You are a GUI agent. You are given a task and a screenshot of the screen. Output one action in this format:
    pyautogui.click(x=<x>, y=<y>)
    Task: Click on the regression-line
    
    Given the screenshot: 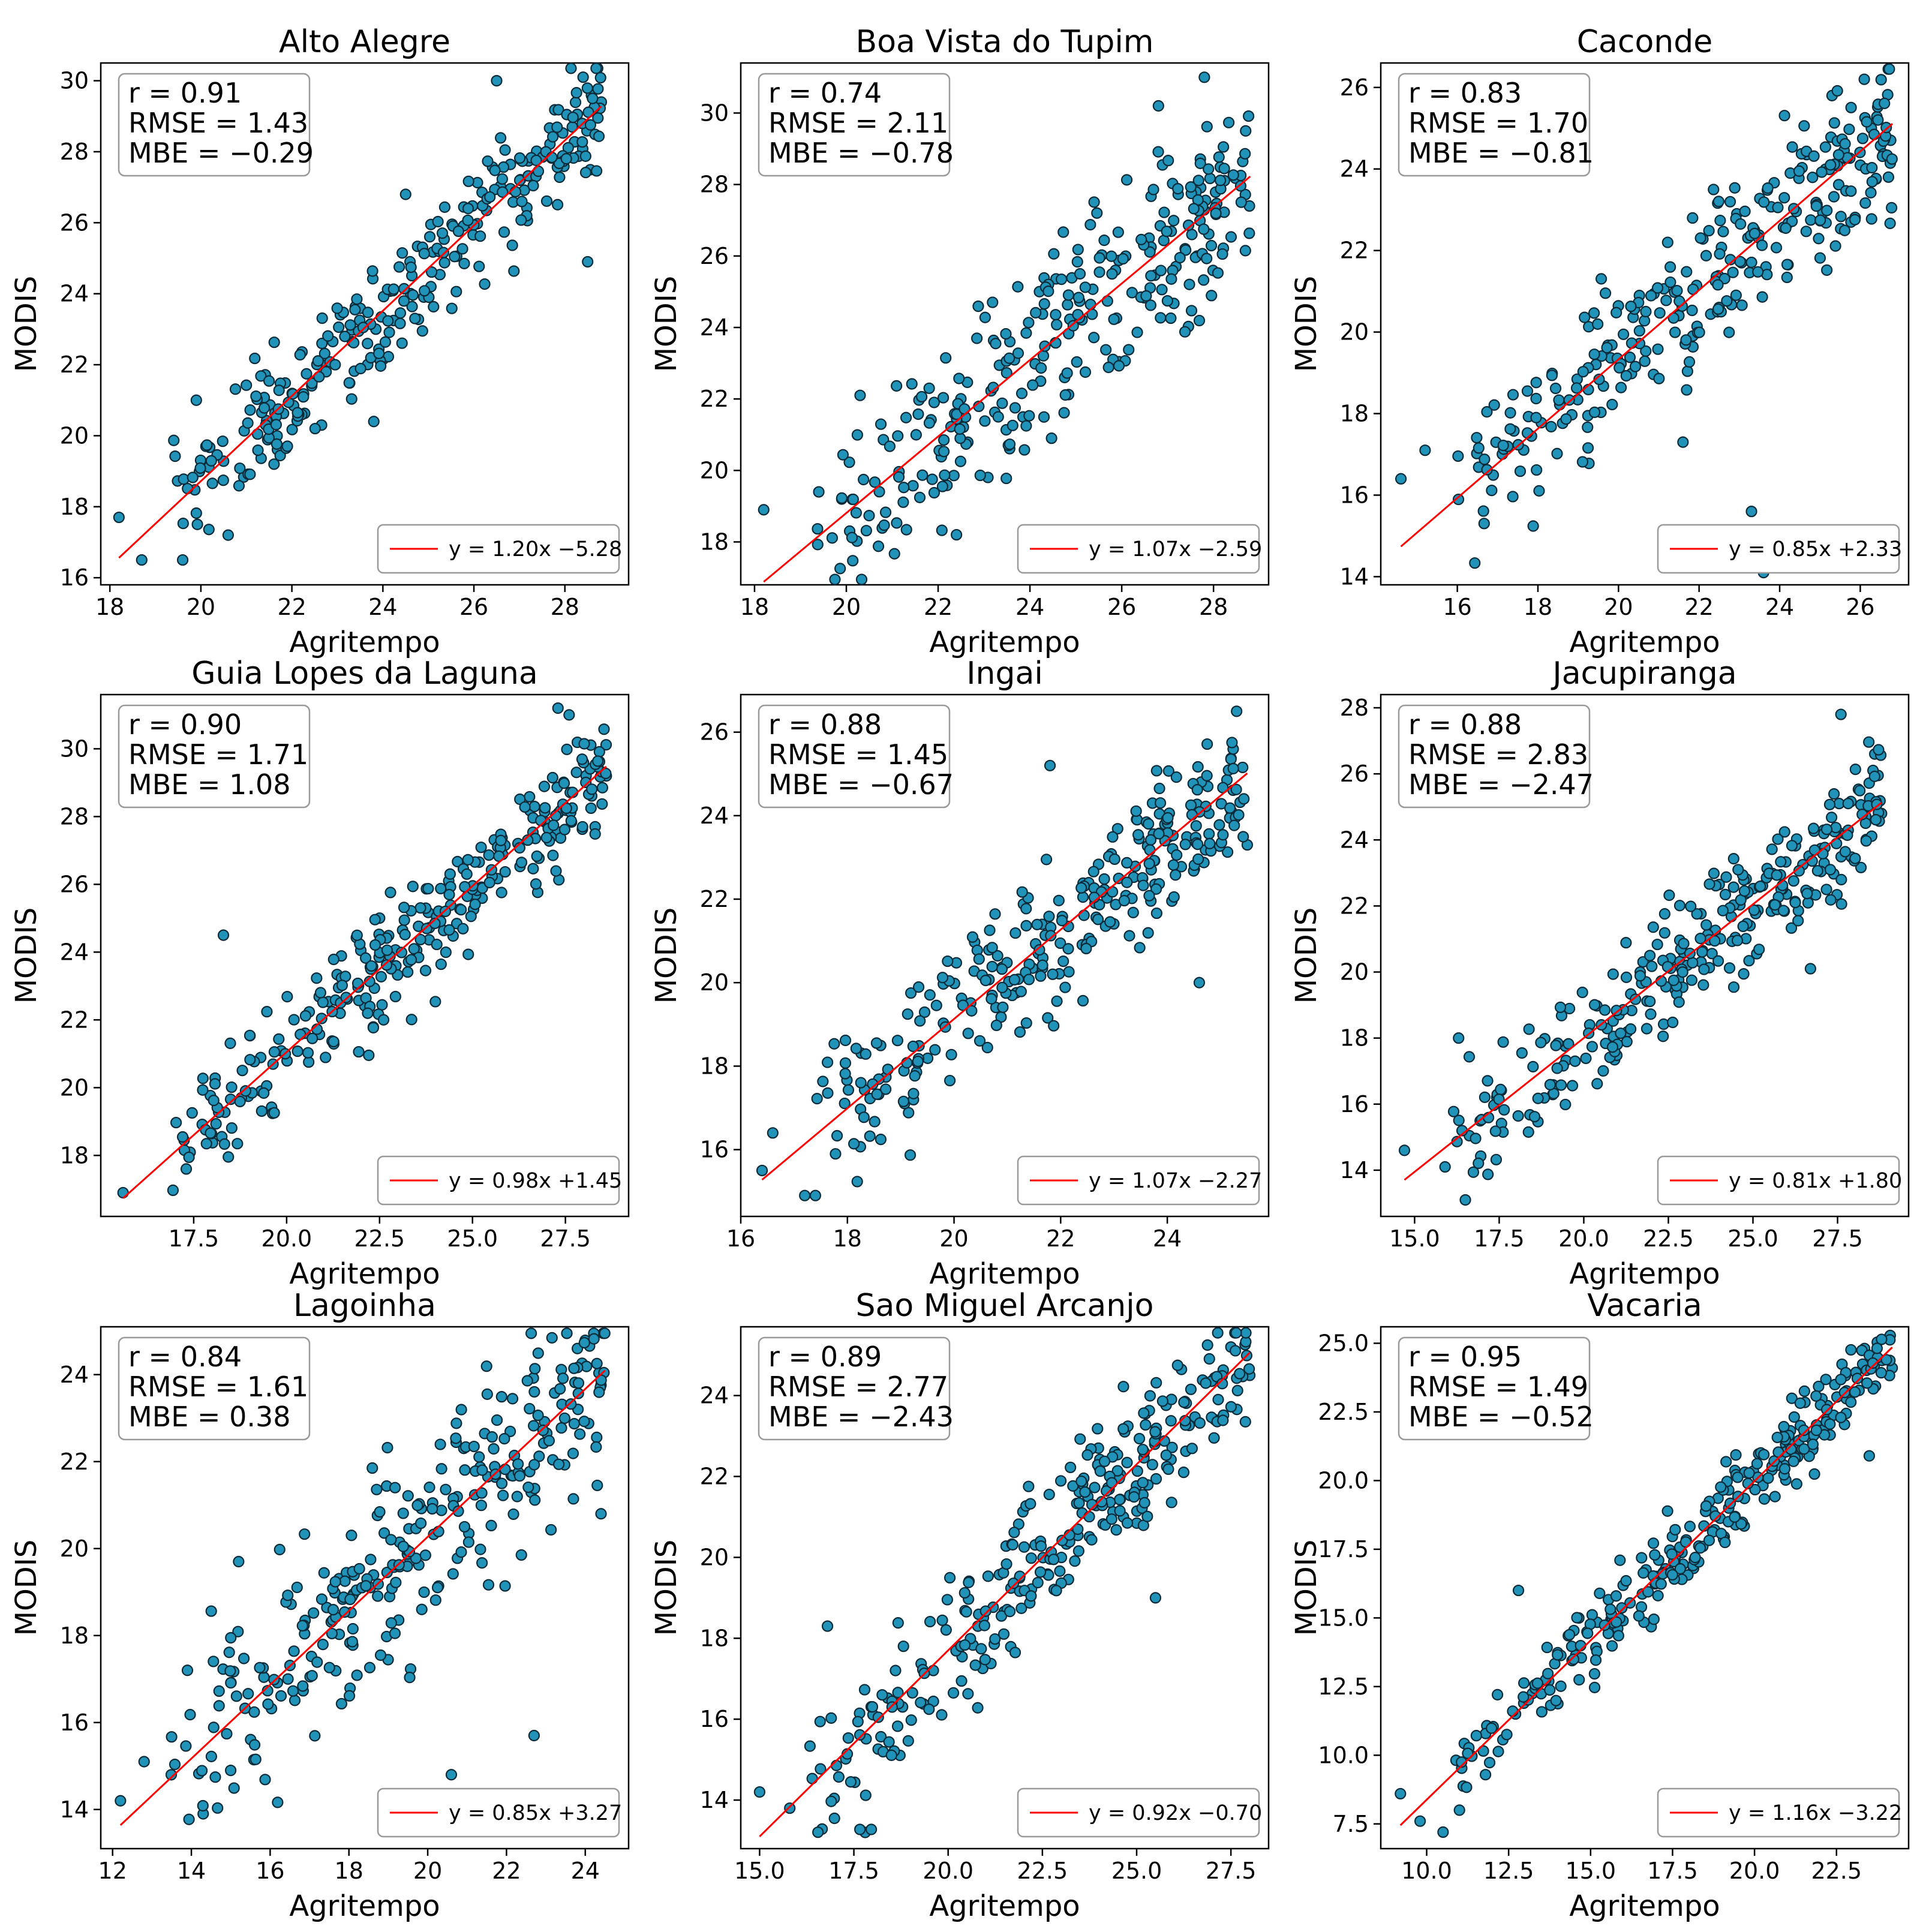 What is the action you would take?
    pyautogui.click(x=1643, y=991)
    